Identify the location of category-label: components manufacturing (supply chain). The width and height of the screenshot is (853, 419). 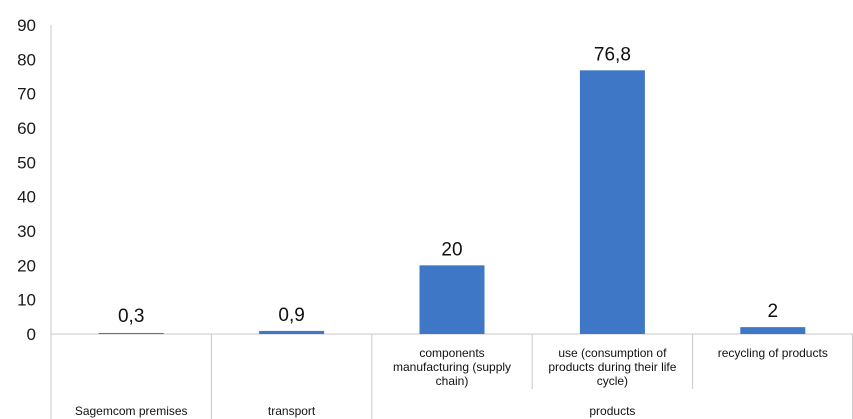
(452, 367).